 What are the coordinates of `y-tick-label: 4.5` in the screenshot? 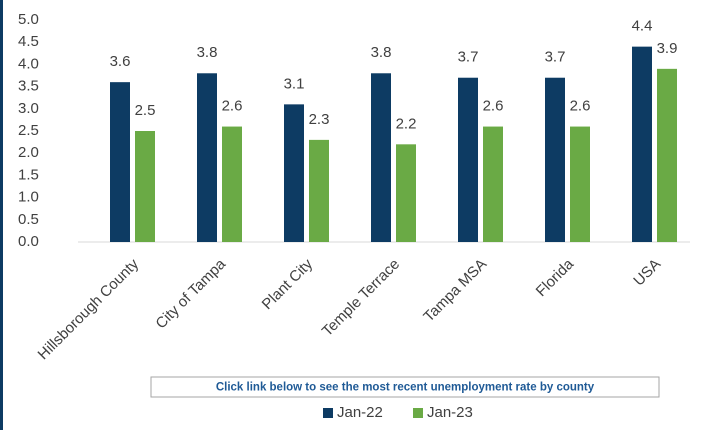 It's located at (28, 41).